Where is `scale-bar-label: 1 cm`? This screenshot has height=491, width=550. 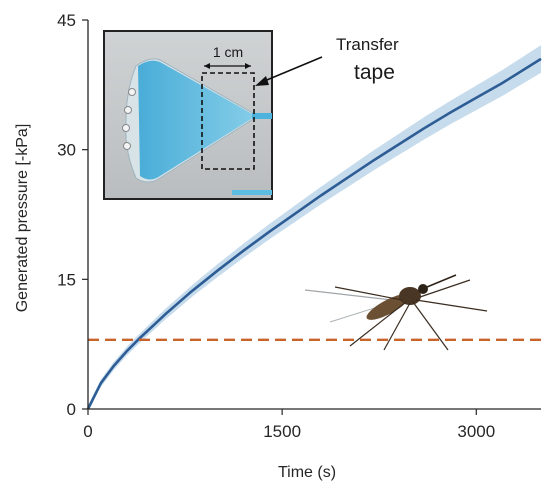 scale-bar-label: 1 cm is located at coordinates (228, 52).